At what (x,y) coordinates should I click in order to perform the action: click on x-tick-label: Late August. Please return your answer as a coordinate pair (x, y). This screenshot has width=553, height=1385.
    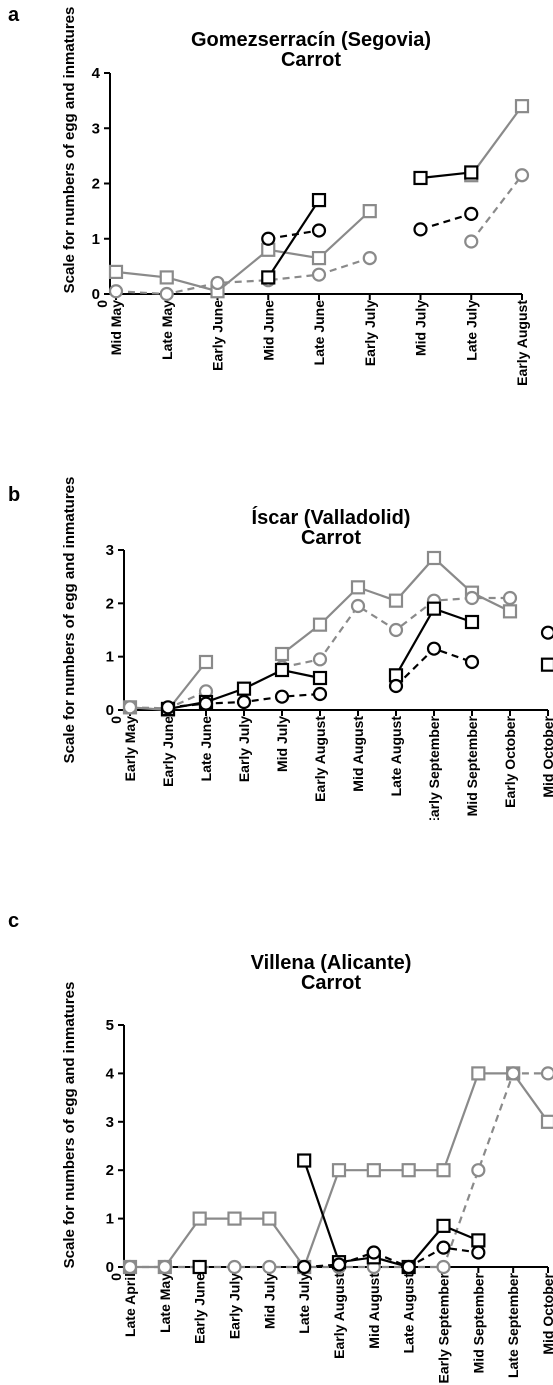
    Looking at the image, I should click on (409, 1313).